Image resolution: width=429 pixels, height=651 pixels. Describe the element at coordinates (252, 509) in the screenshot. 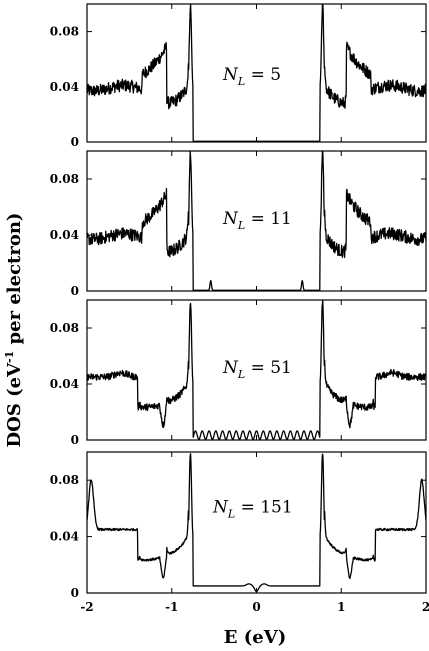

I see `panel-annotation: NL = 151` at that location.